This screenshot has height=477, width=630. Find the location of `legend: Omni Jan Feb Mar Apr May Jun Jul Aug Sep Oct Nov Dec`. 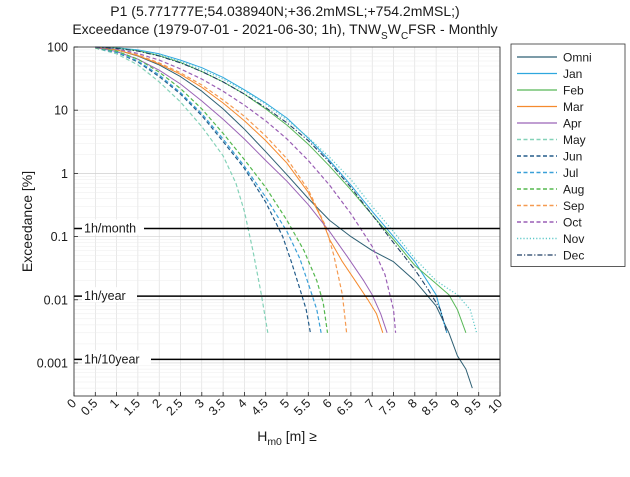

legend: Omni Jan Feb Mar Apr May Jun Jul Aug Sep Oct Nov Dec is located at coordinates (568, 155).